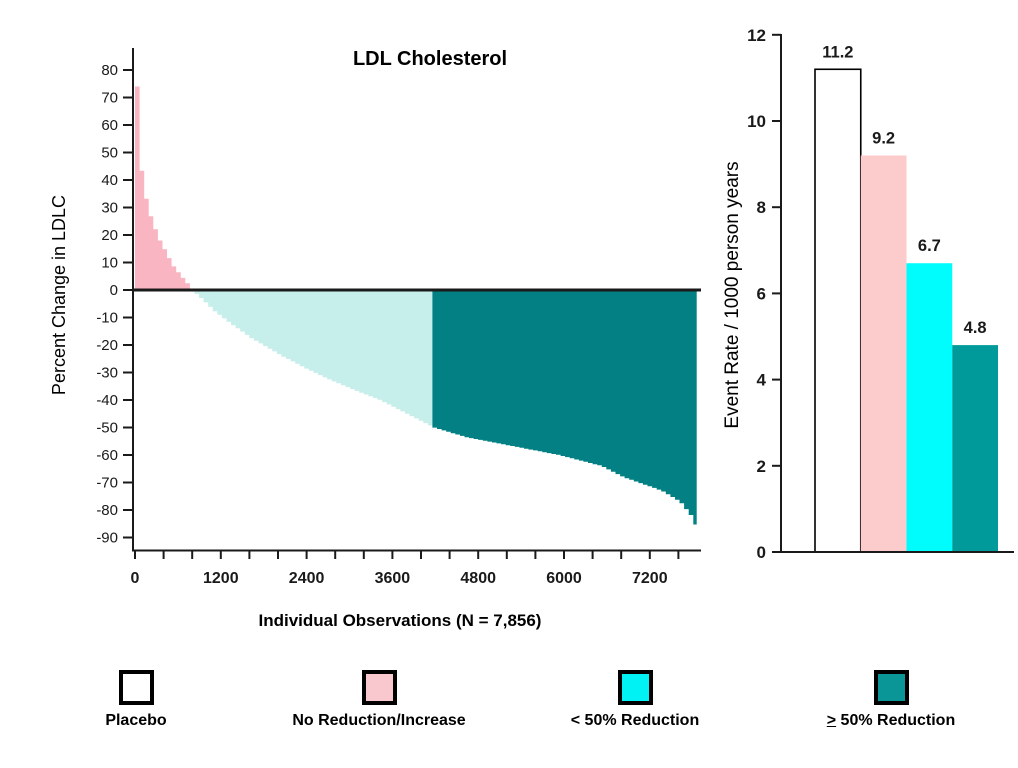 The height and width of the screenshot is (768, 1018). What do you see at coordinates (379, 720) in the screenshot?
I see `legend-label: No Reduction/Increase` at bounding box center [379, 720].